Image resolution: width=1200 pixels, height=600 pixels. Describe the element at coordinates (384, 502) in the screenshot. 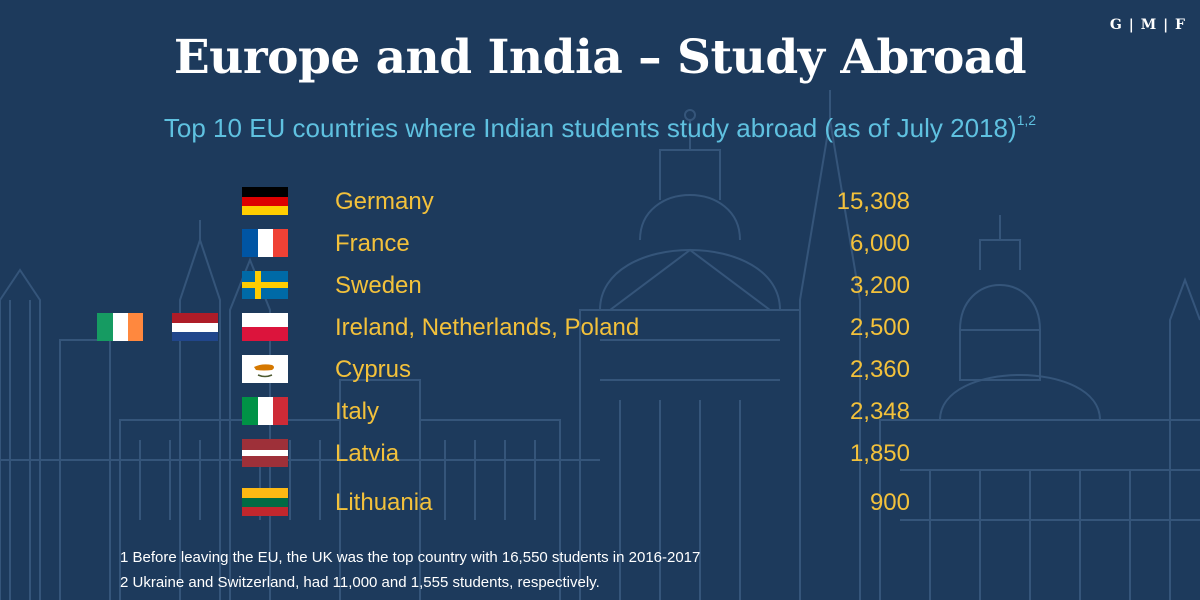

I see `country-label: Lithuania` at that location.